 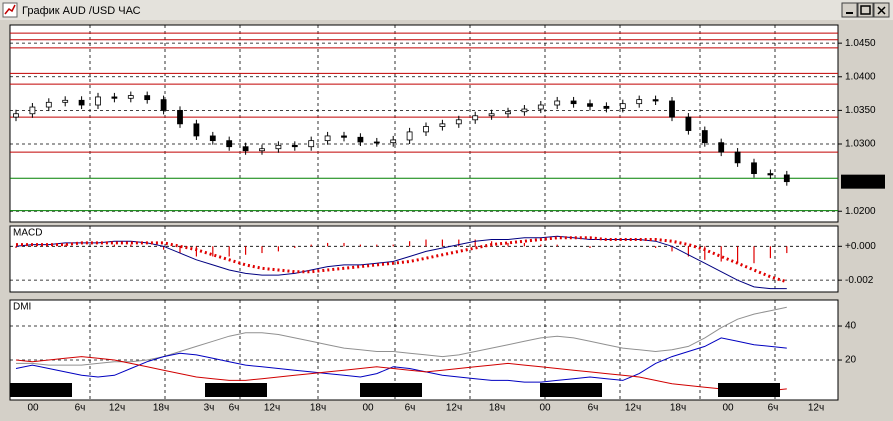 I want to click on close-button, so click(x=881, y=10).